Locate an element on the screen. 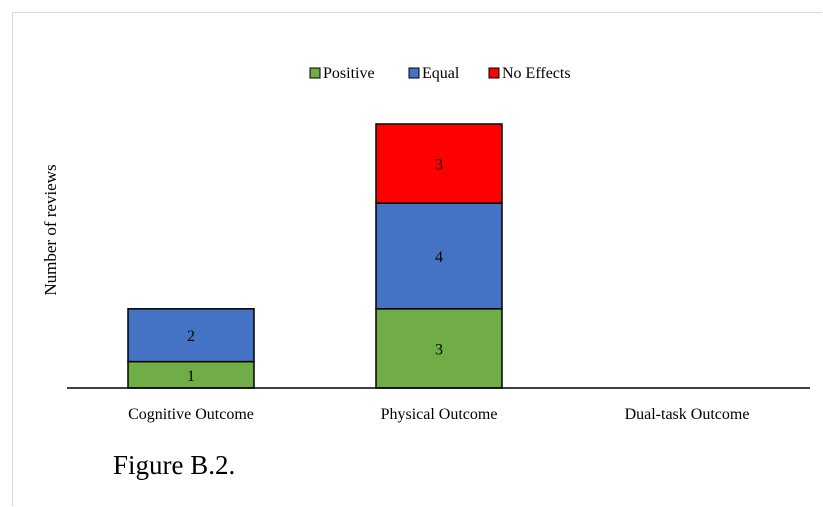  data-label-physical-outcome-equal: 4 is located at coordinates (439, 257).